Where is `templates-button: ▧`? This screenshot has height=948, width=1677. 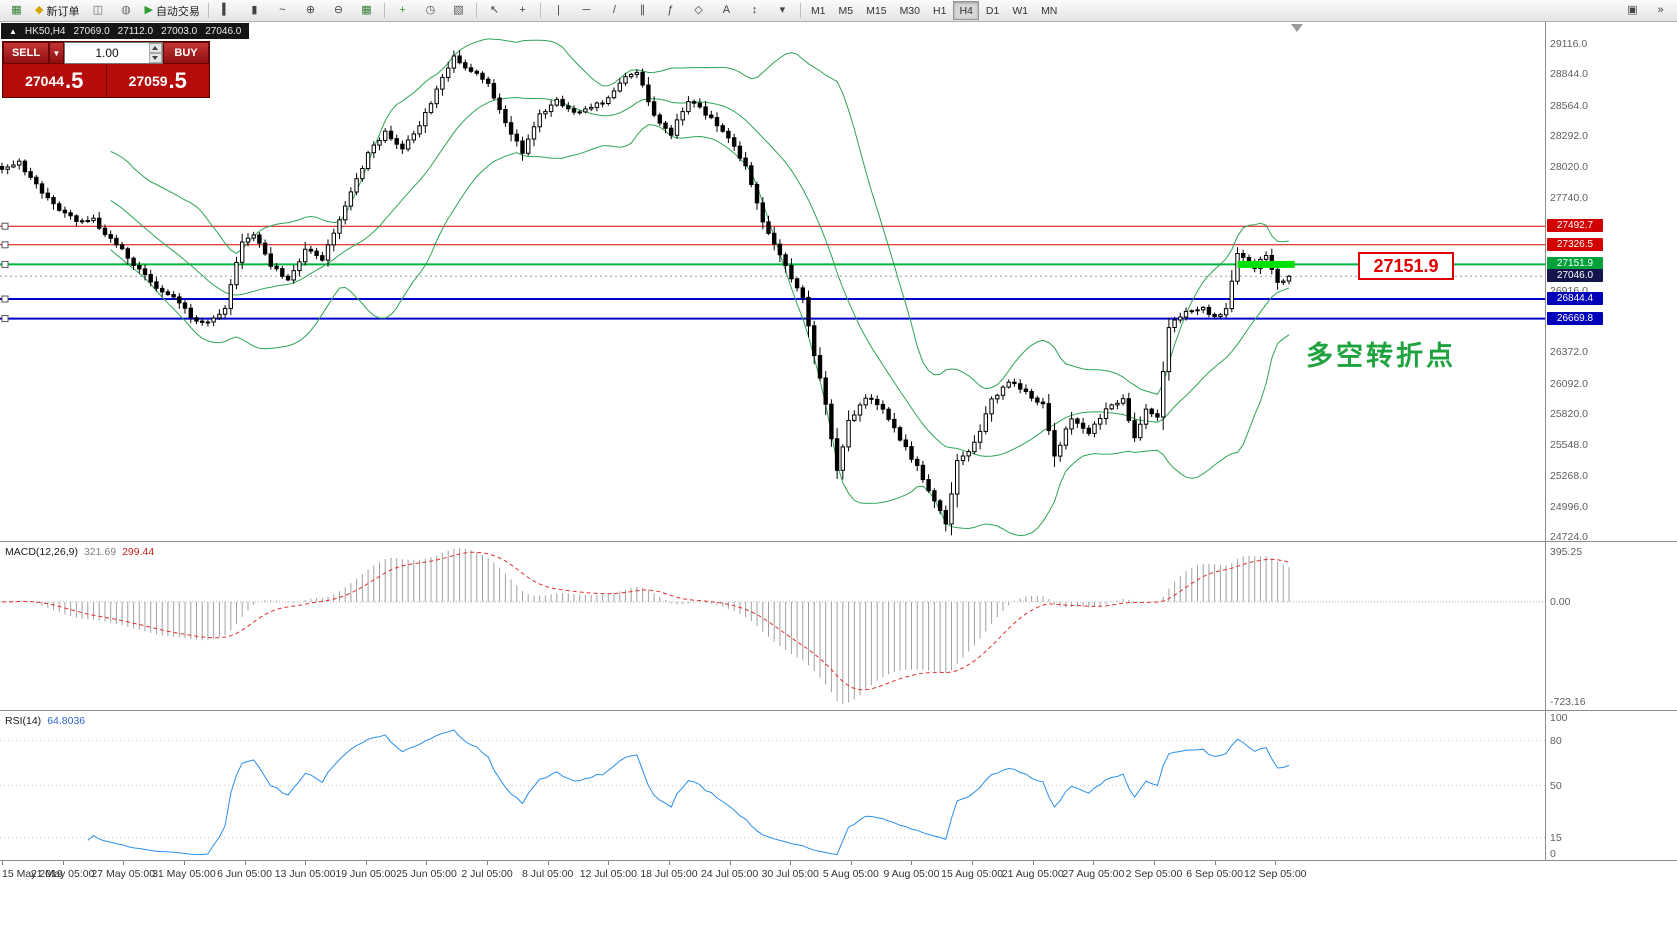
templates-button: ▧ is located at coordinates (458, 11).